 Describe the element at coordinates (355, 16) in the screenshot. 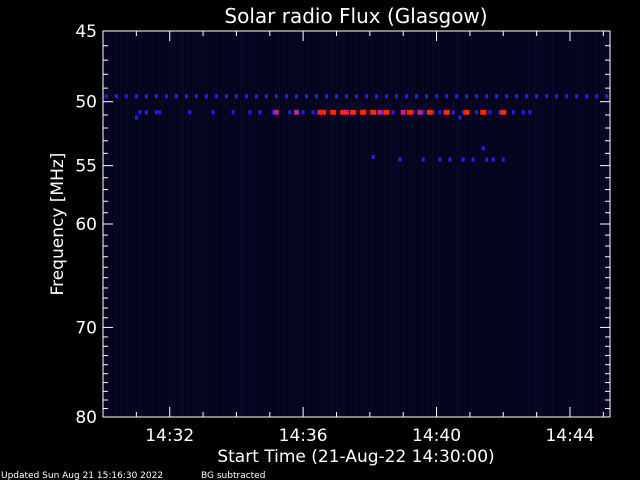

I see `chart-title: Solar radio Flux (Glasgow)` at that location.